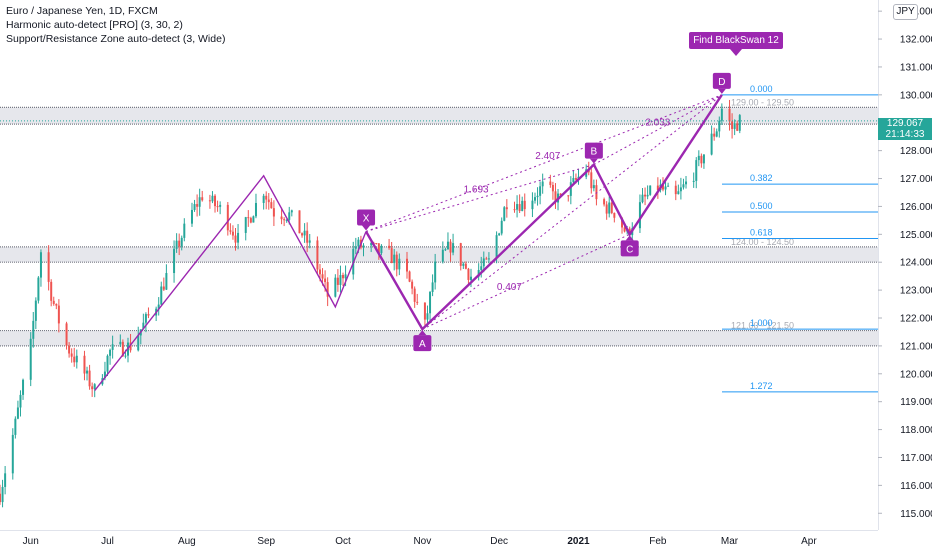 The width and height of the screenshot is (932, 550). I want to click on cta-arrow, so click(736, 52).